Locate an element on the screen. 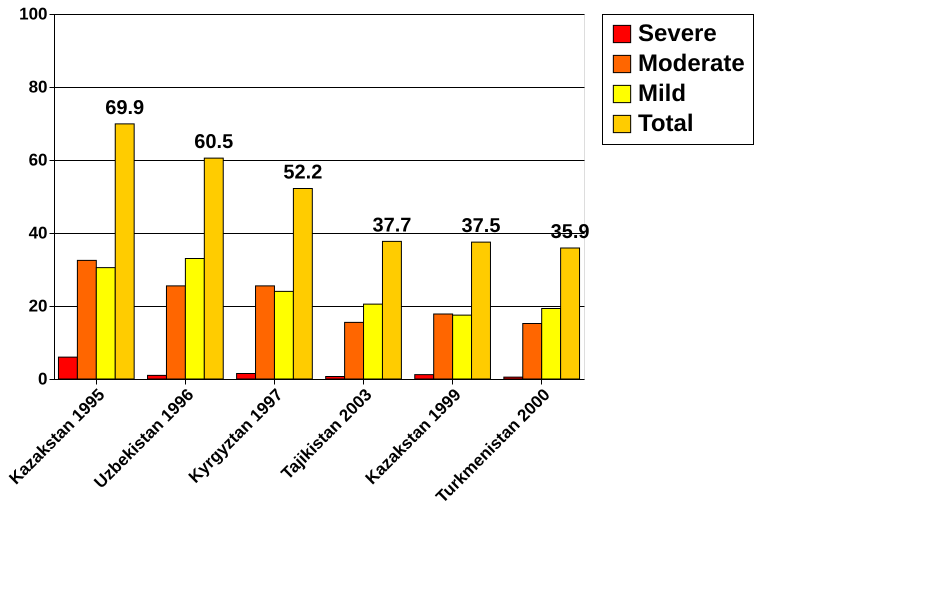 The width and height of the screenshot is (937, 590). legend-label: Total is located at coordinates (666, 123).